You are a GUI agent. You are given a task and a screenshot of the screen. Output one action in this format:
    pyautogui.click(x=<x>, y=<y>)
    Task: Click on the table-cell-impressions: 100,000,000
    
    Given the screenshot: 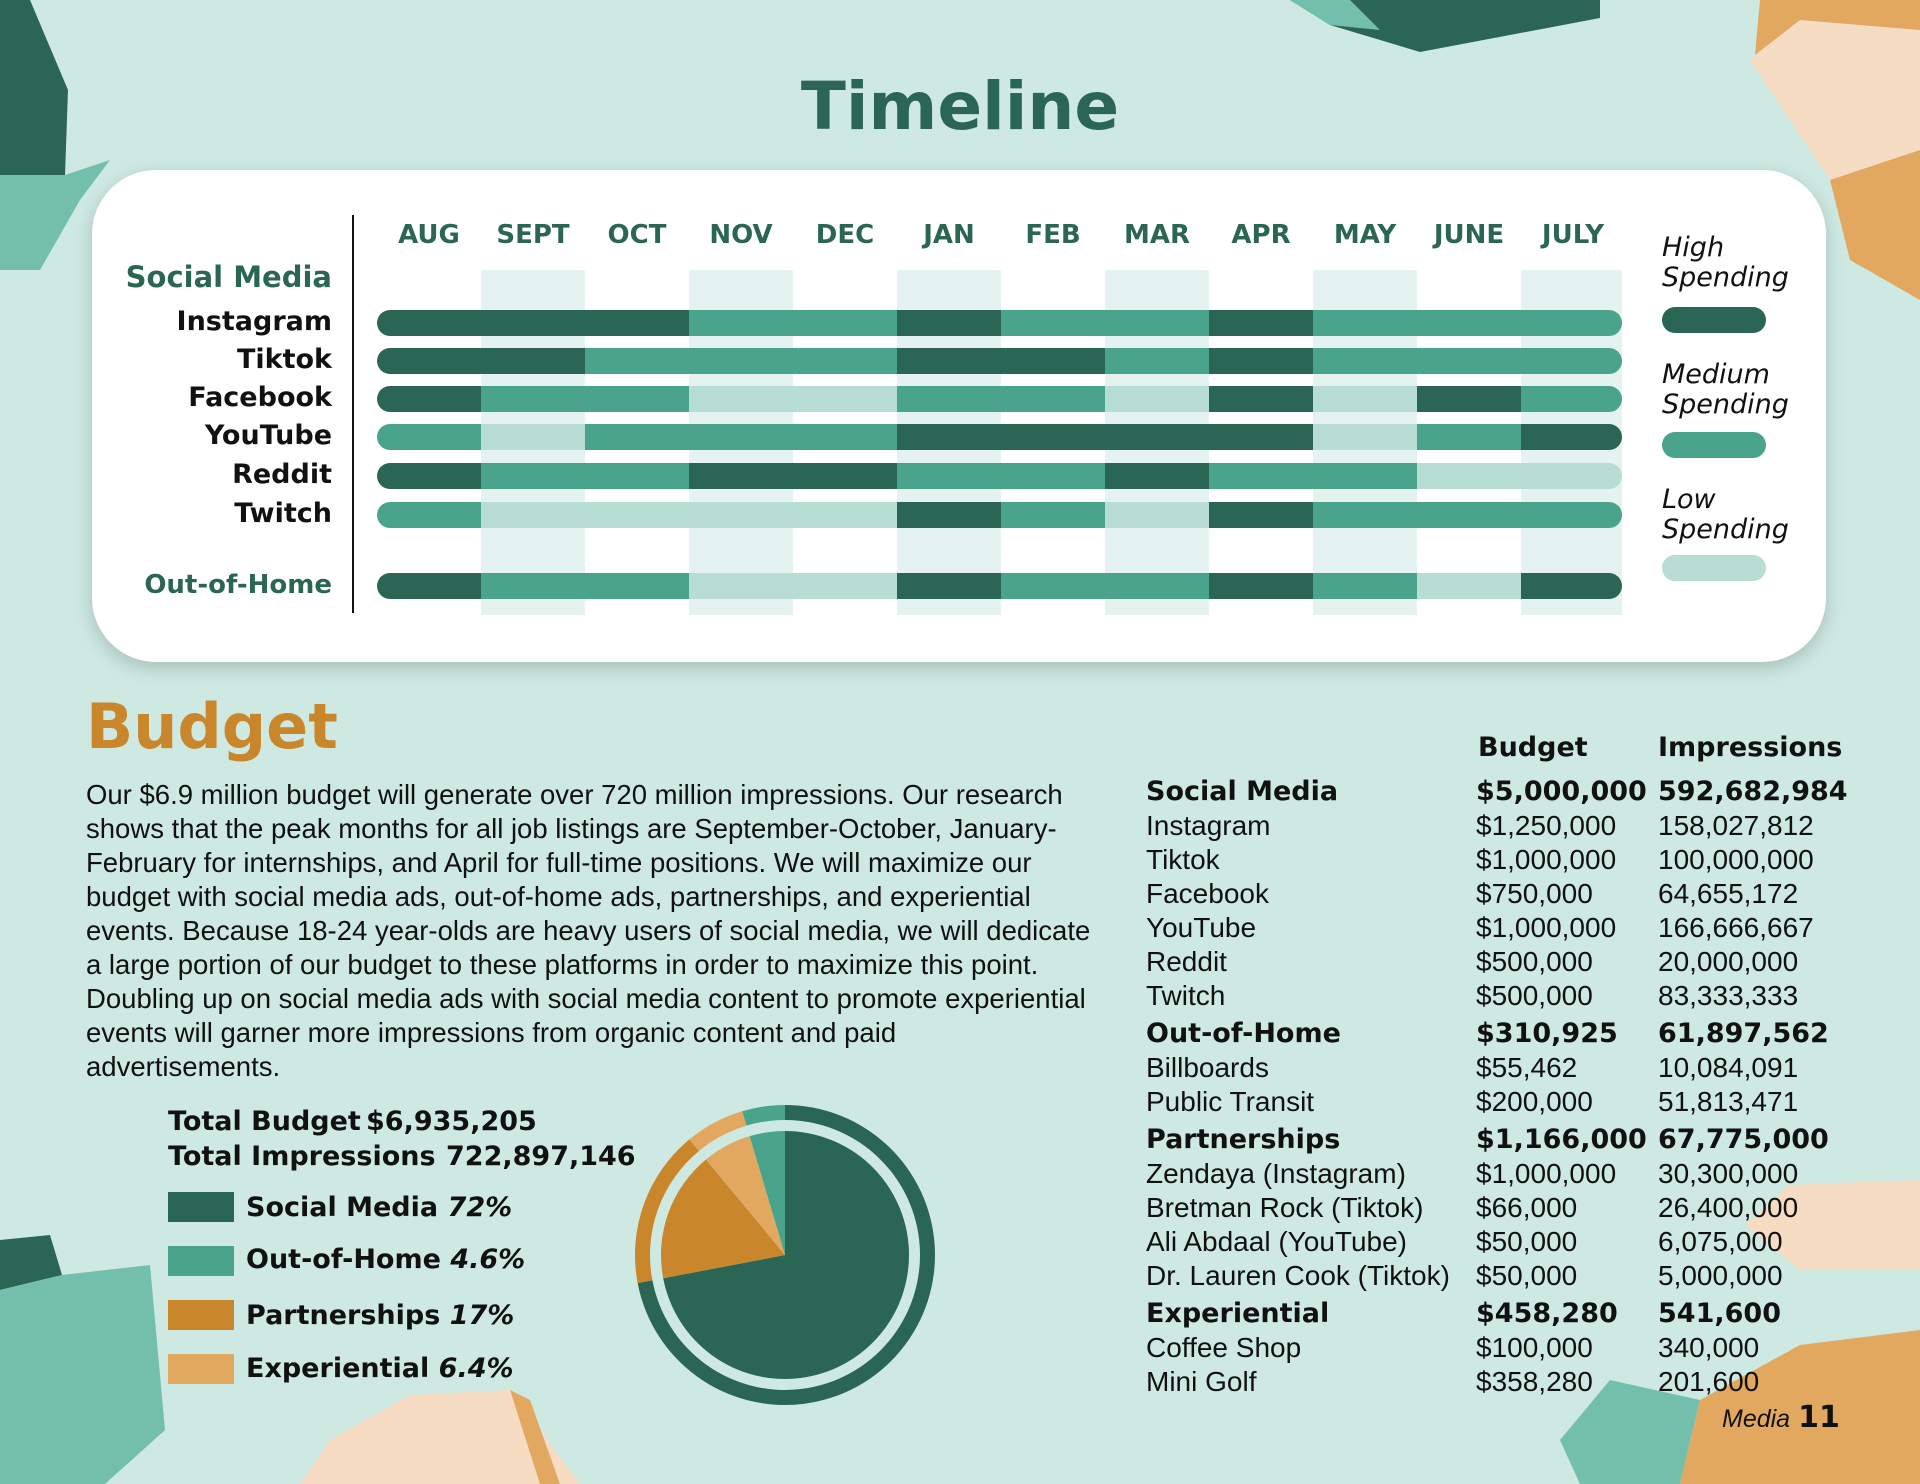 What is the action you would take?
    pyautogui.click(x=1736, y=859)
    